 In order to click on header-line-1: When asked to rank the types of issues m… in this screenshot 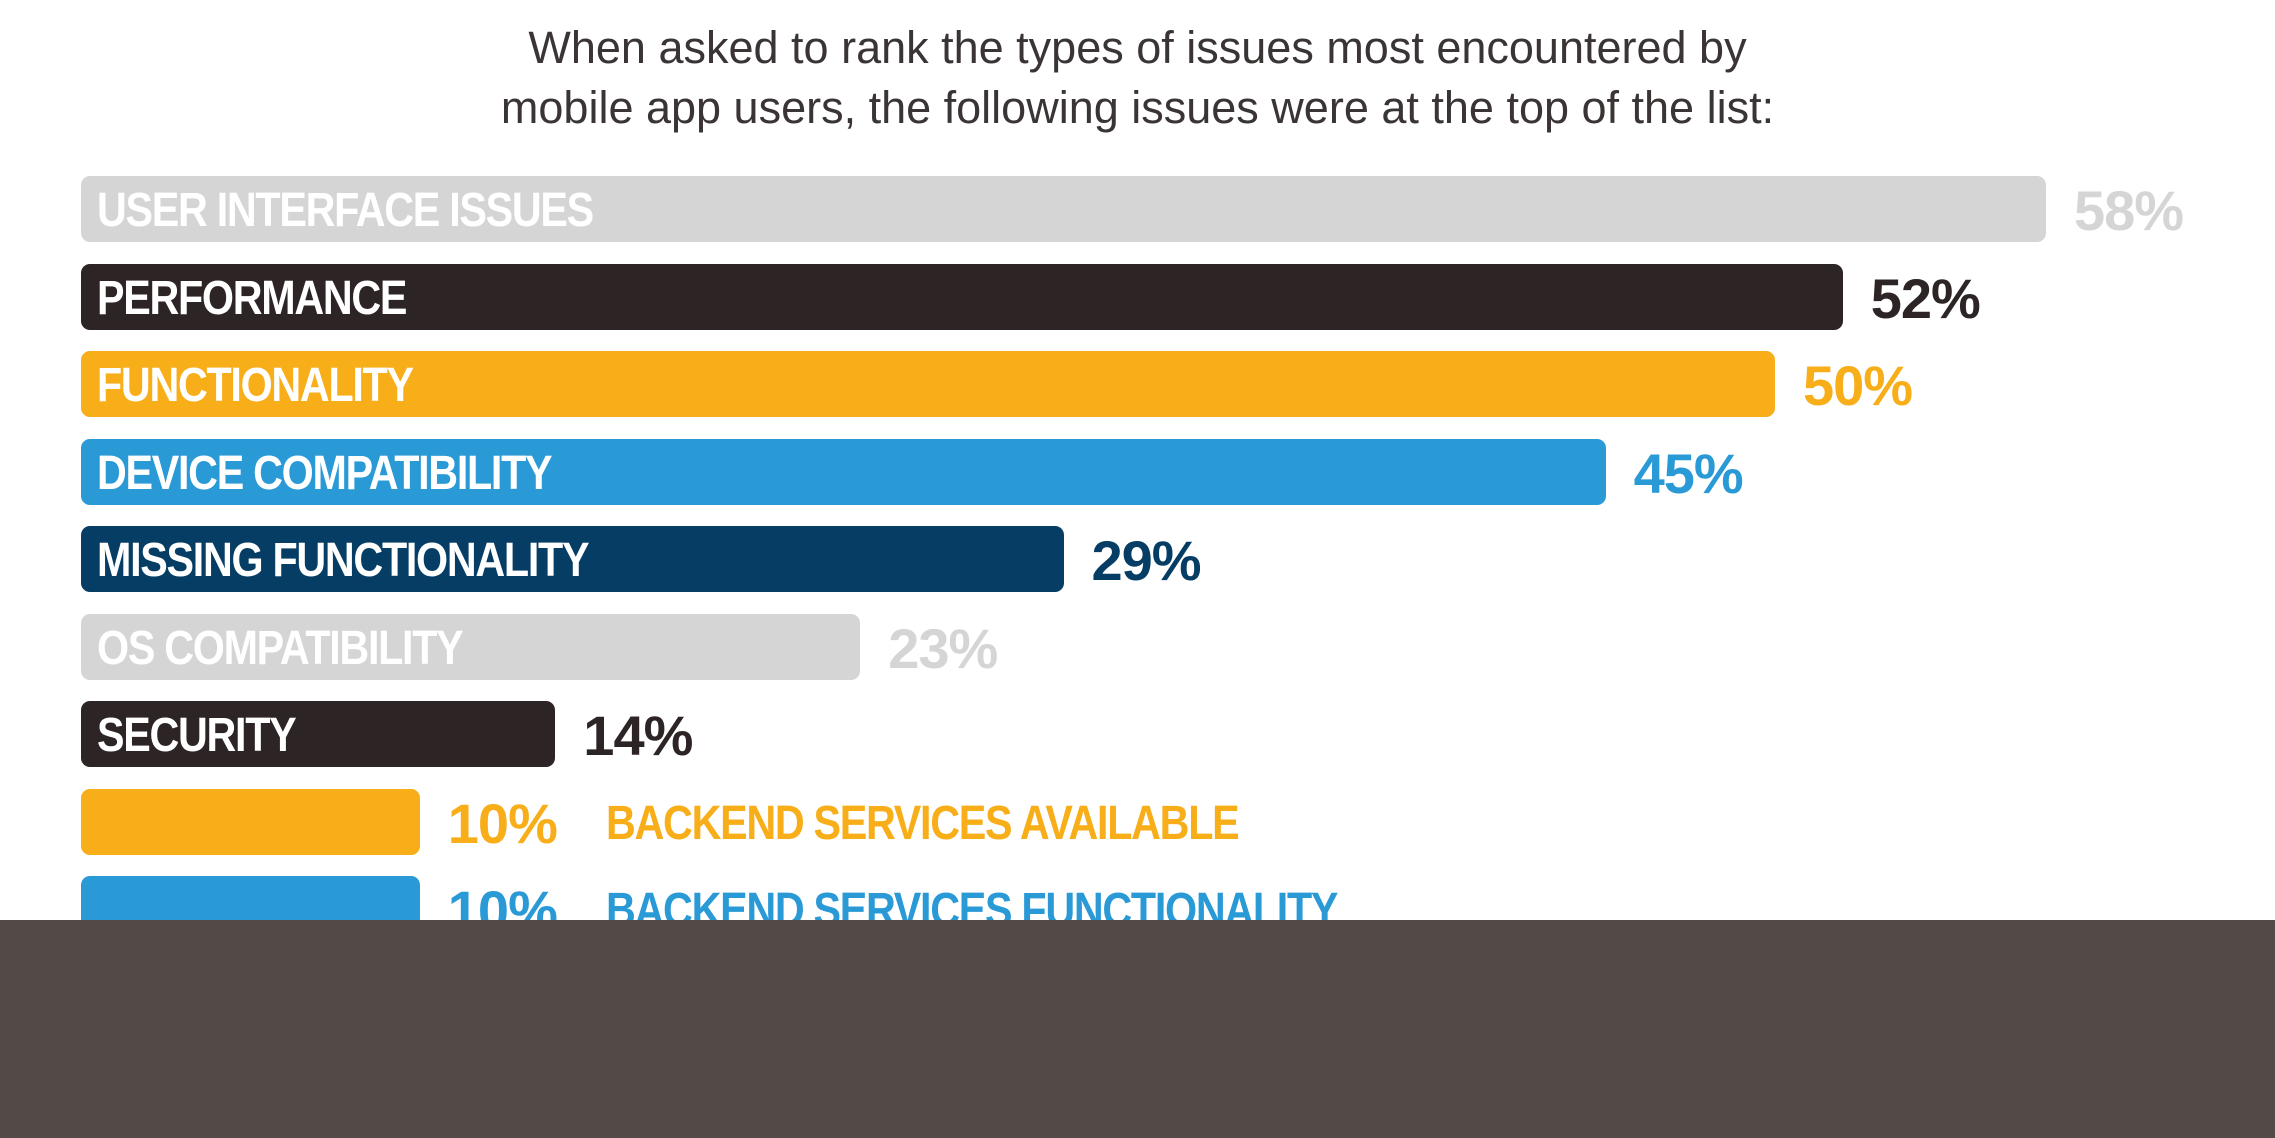, I will do `click(1137, 47)`.